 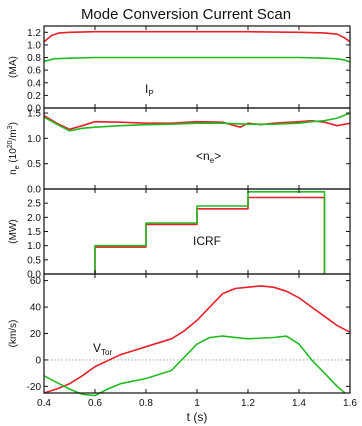 I want to click on ytick-label: 2.5, so click(x=34, y=204).